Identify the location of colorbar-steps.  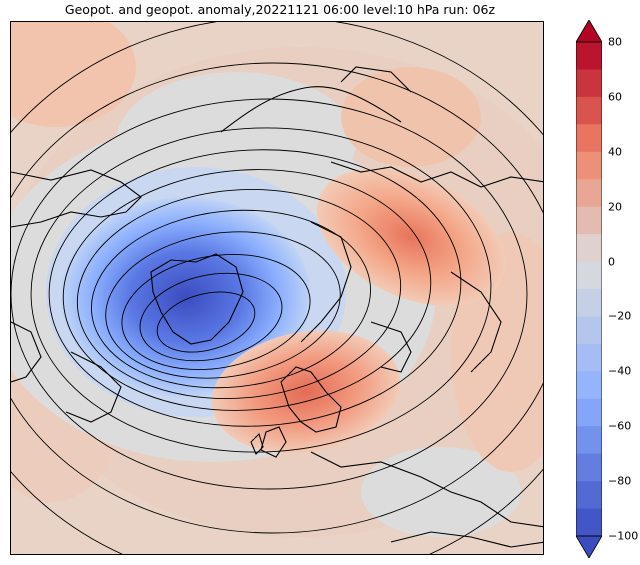
(589, 289).